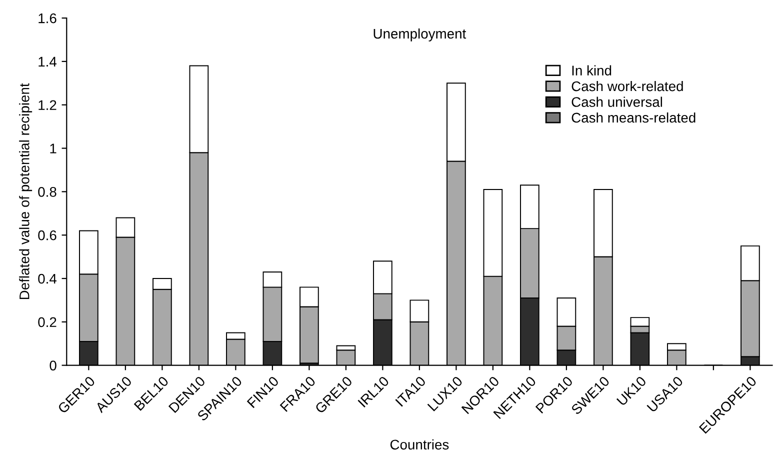 The height and width of the screenshot is (451, 784). I want to click on legend-label: Cash work-related, so click(627, 86).